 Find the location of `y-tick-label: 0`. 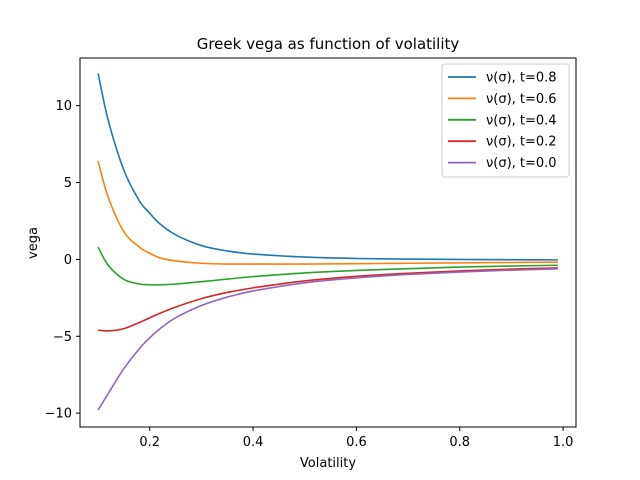

y-tick-label: 0 is located at coordinates (68, 260).